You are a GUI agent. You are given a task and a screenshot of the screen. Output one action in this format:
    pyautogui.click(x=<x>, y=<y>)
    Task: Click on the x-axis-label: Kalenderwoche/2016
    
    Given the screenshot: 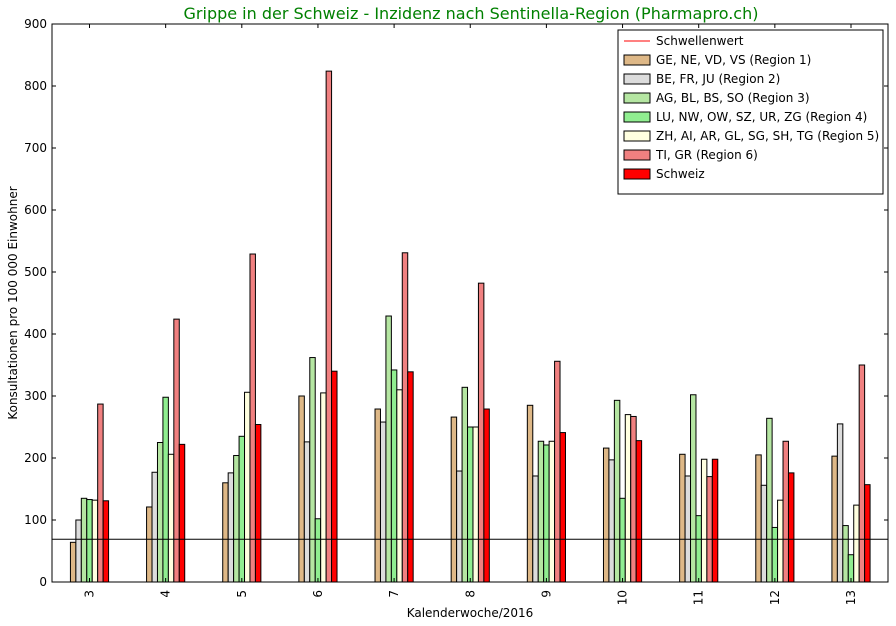 What is the action you would take?
    pyautogui.click(x=470, y=613)
    